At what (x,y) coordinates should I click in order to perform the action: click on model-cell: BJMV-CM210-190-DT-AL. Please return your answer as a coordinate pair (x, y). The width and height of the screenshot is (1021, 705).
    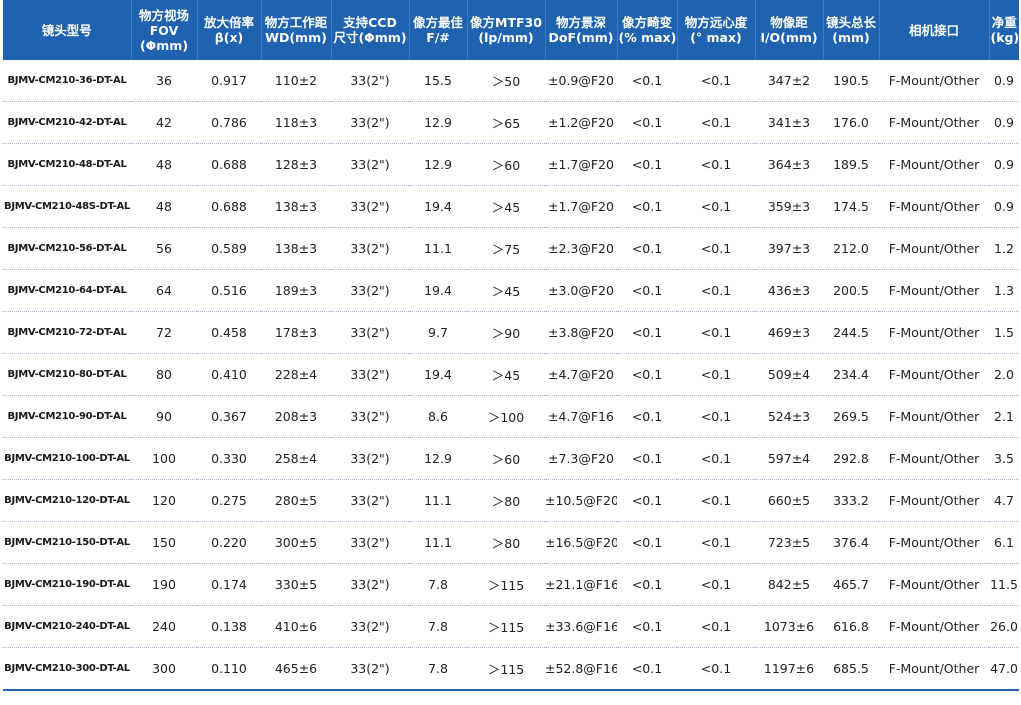
    Looking at the image, I should click on (67, 584).